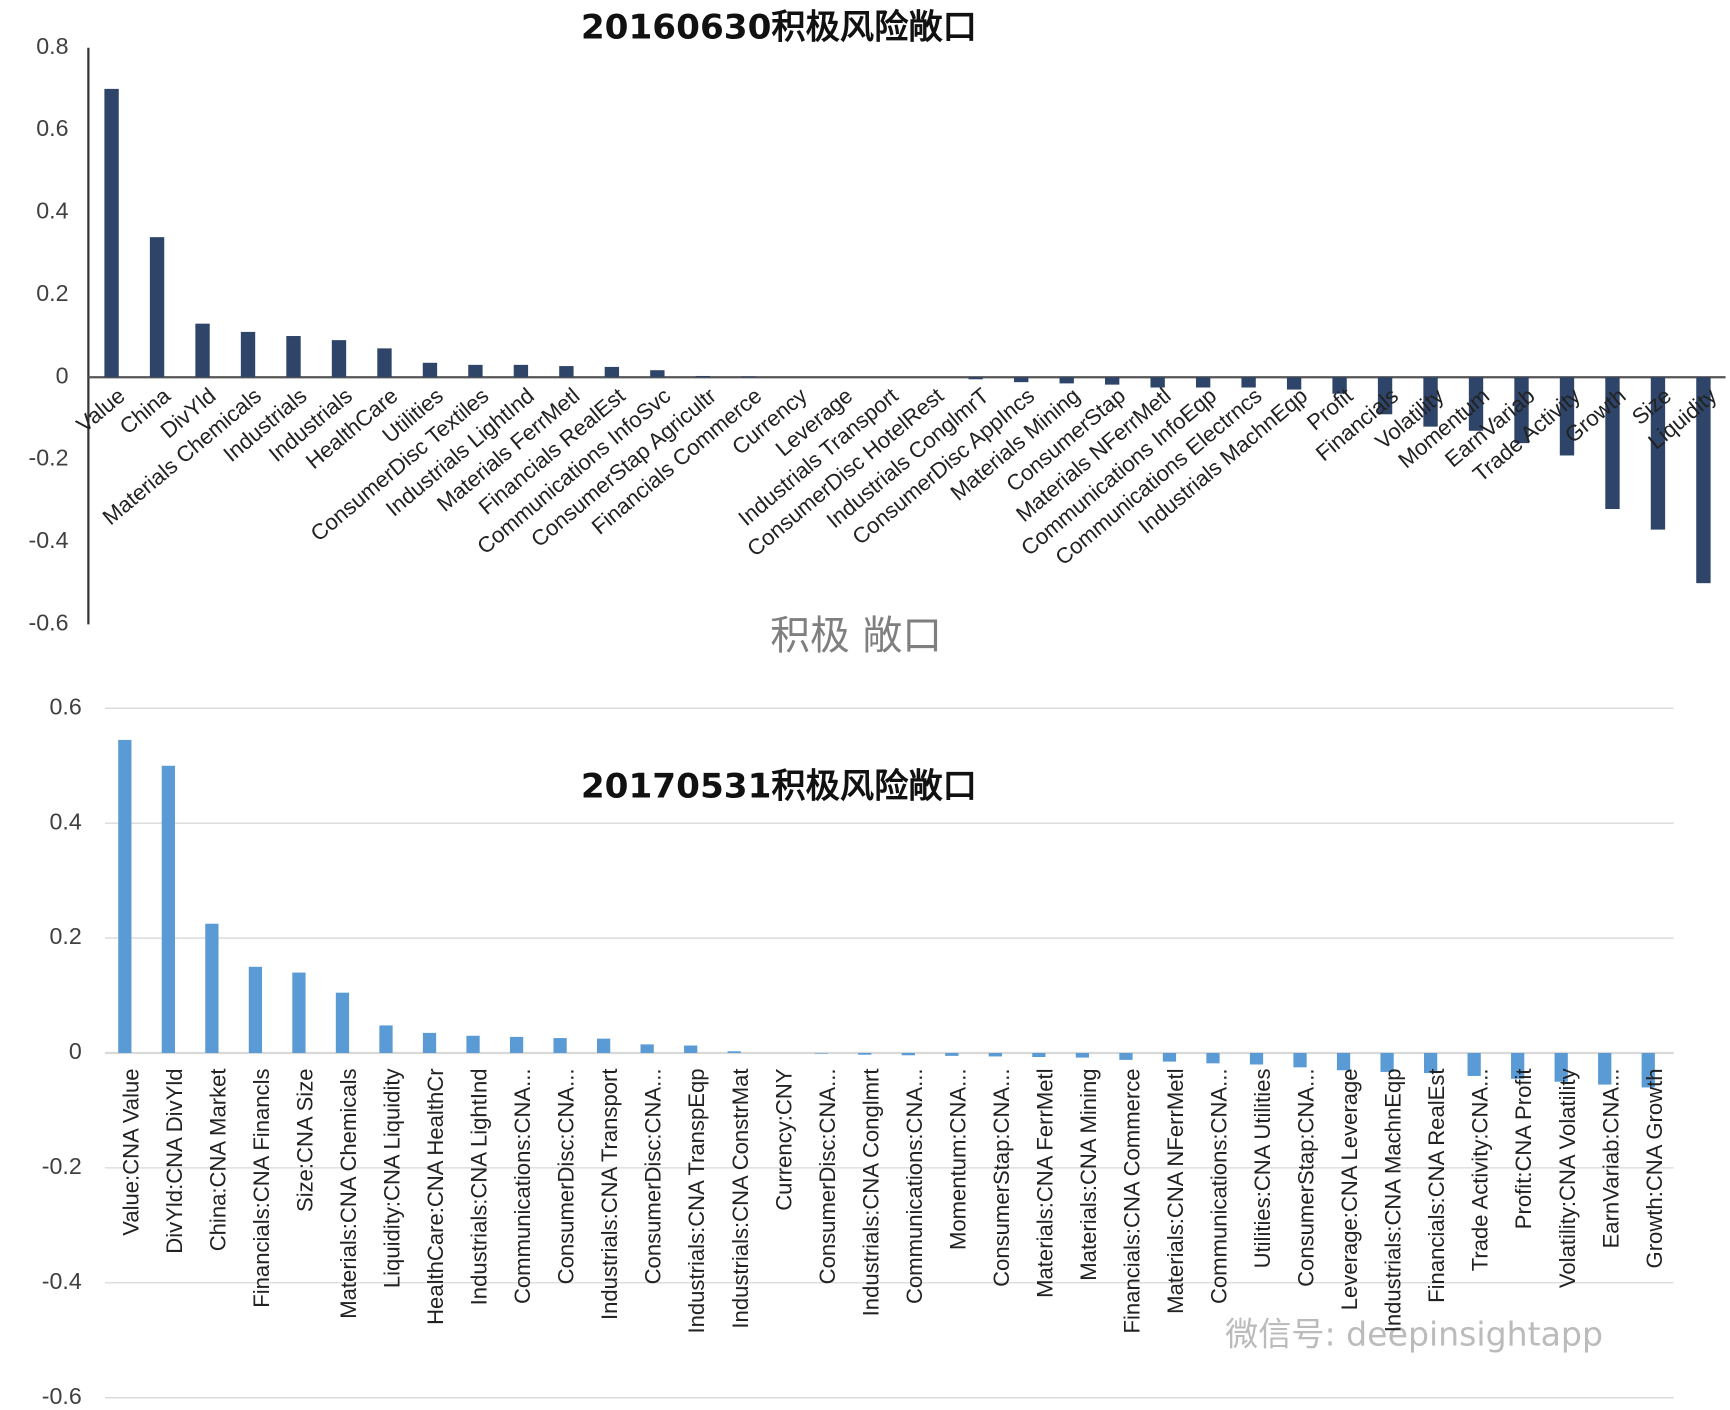 The width and height of the screenshot is (1730, 1410). I want to click on y-tick-label: 0.6, so click(66, 706).